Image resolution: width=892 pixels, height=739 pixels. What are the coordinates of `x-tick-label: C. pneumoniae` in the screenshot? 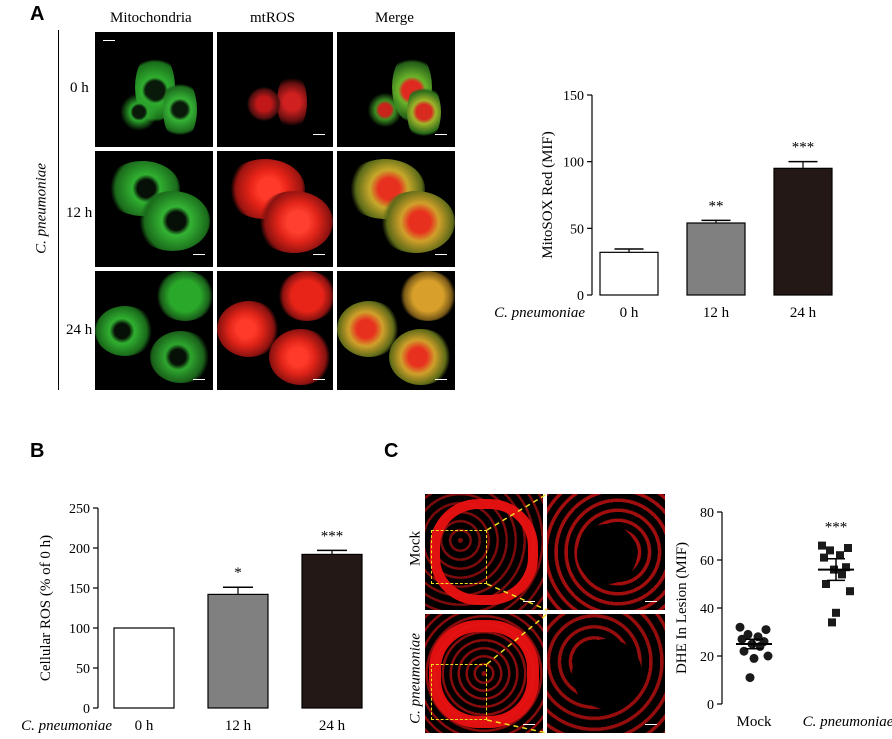 It's located at (847, 722).